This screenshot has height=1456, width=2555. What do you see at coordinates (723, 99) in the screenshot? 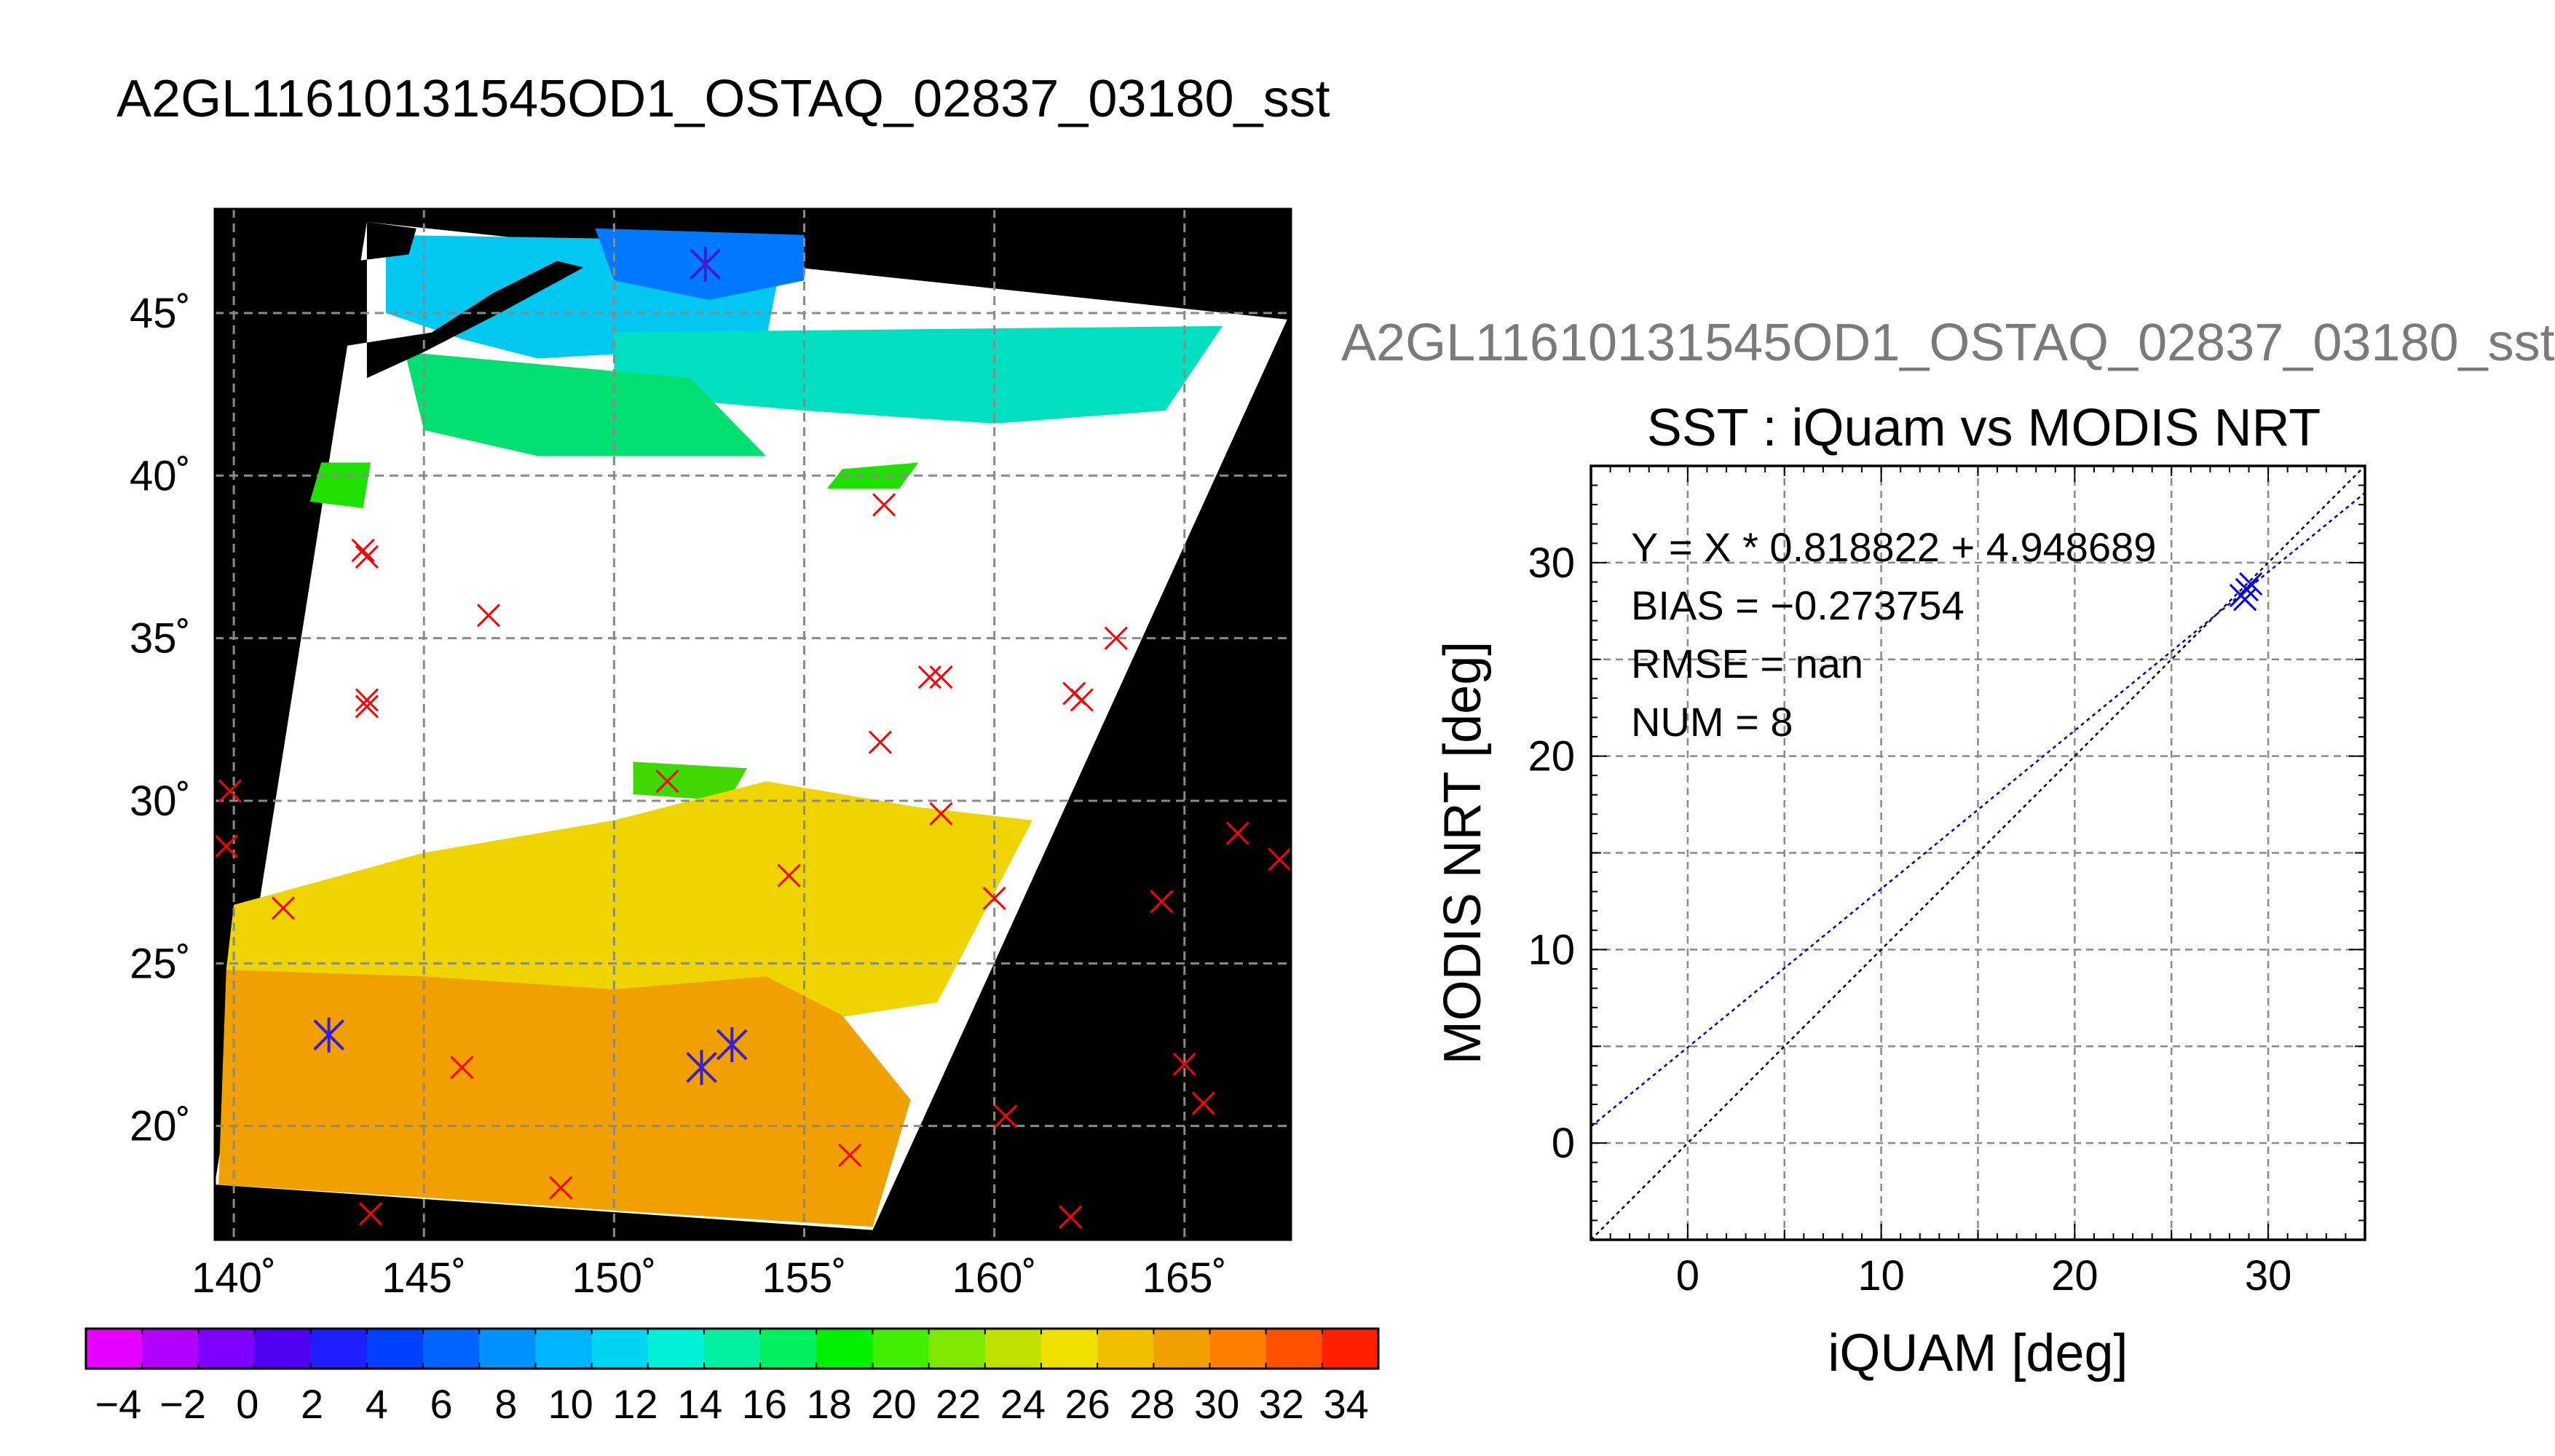
I see `map-title: A2GL11610131545OD1_OSTAQ_02837_03180_sst` at bounding box center [723, 99].